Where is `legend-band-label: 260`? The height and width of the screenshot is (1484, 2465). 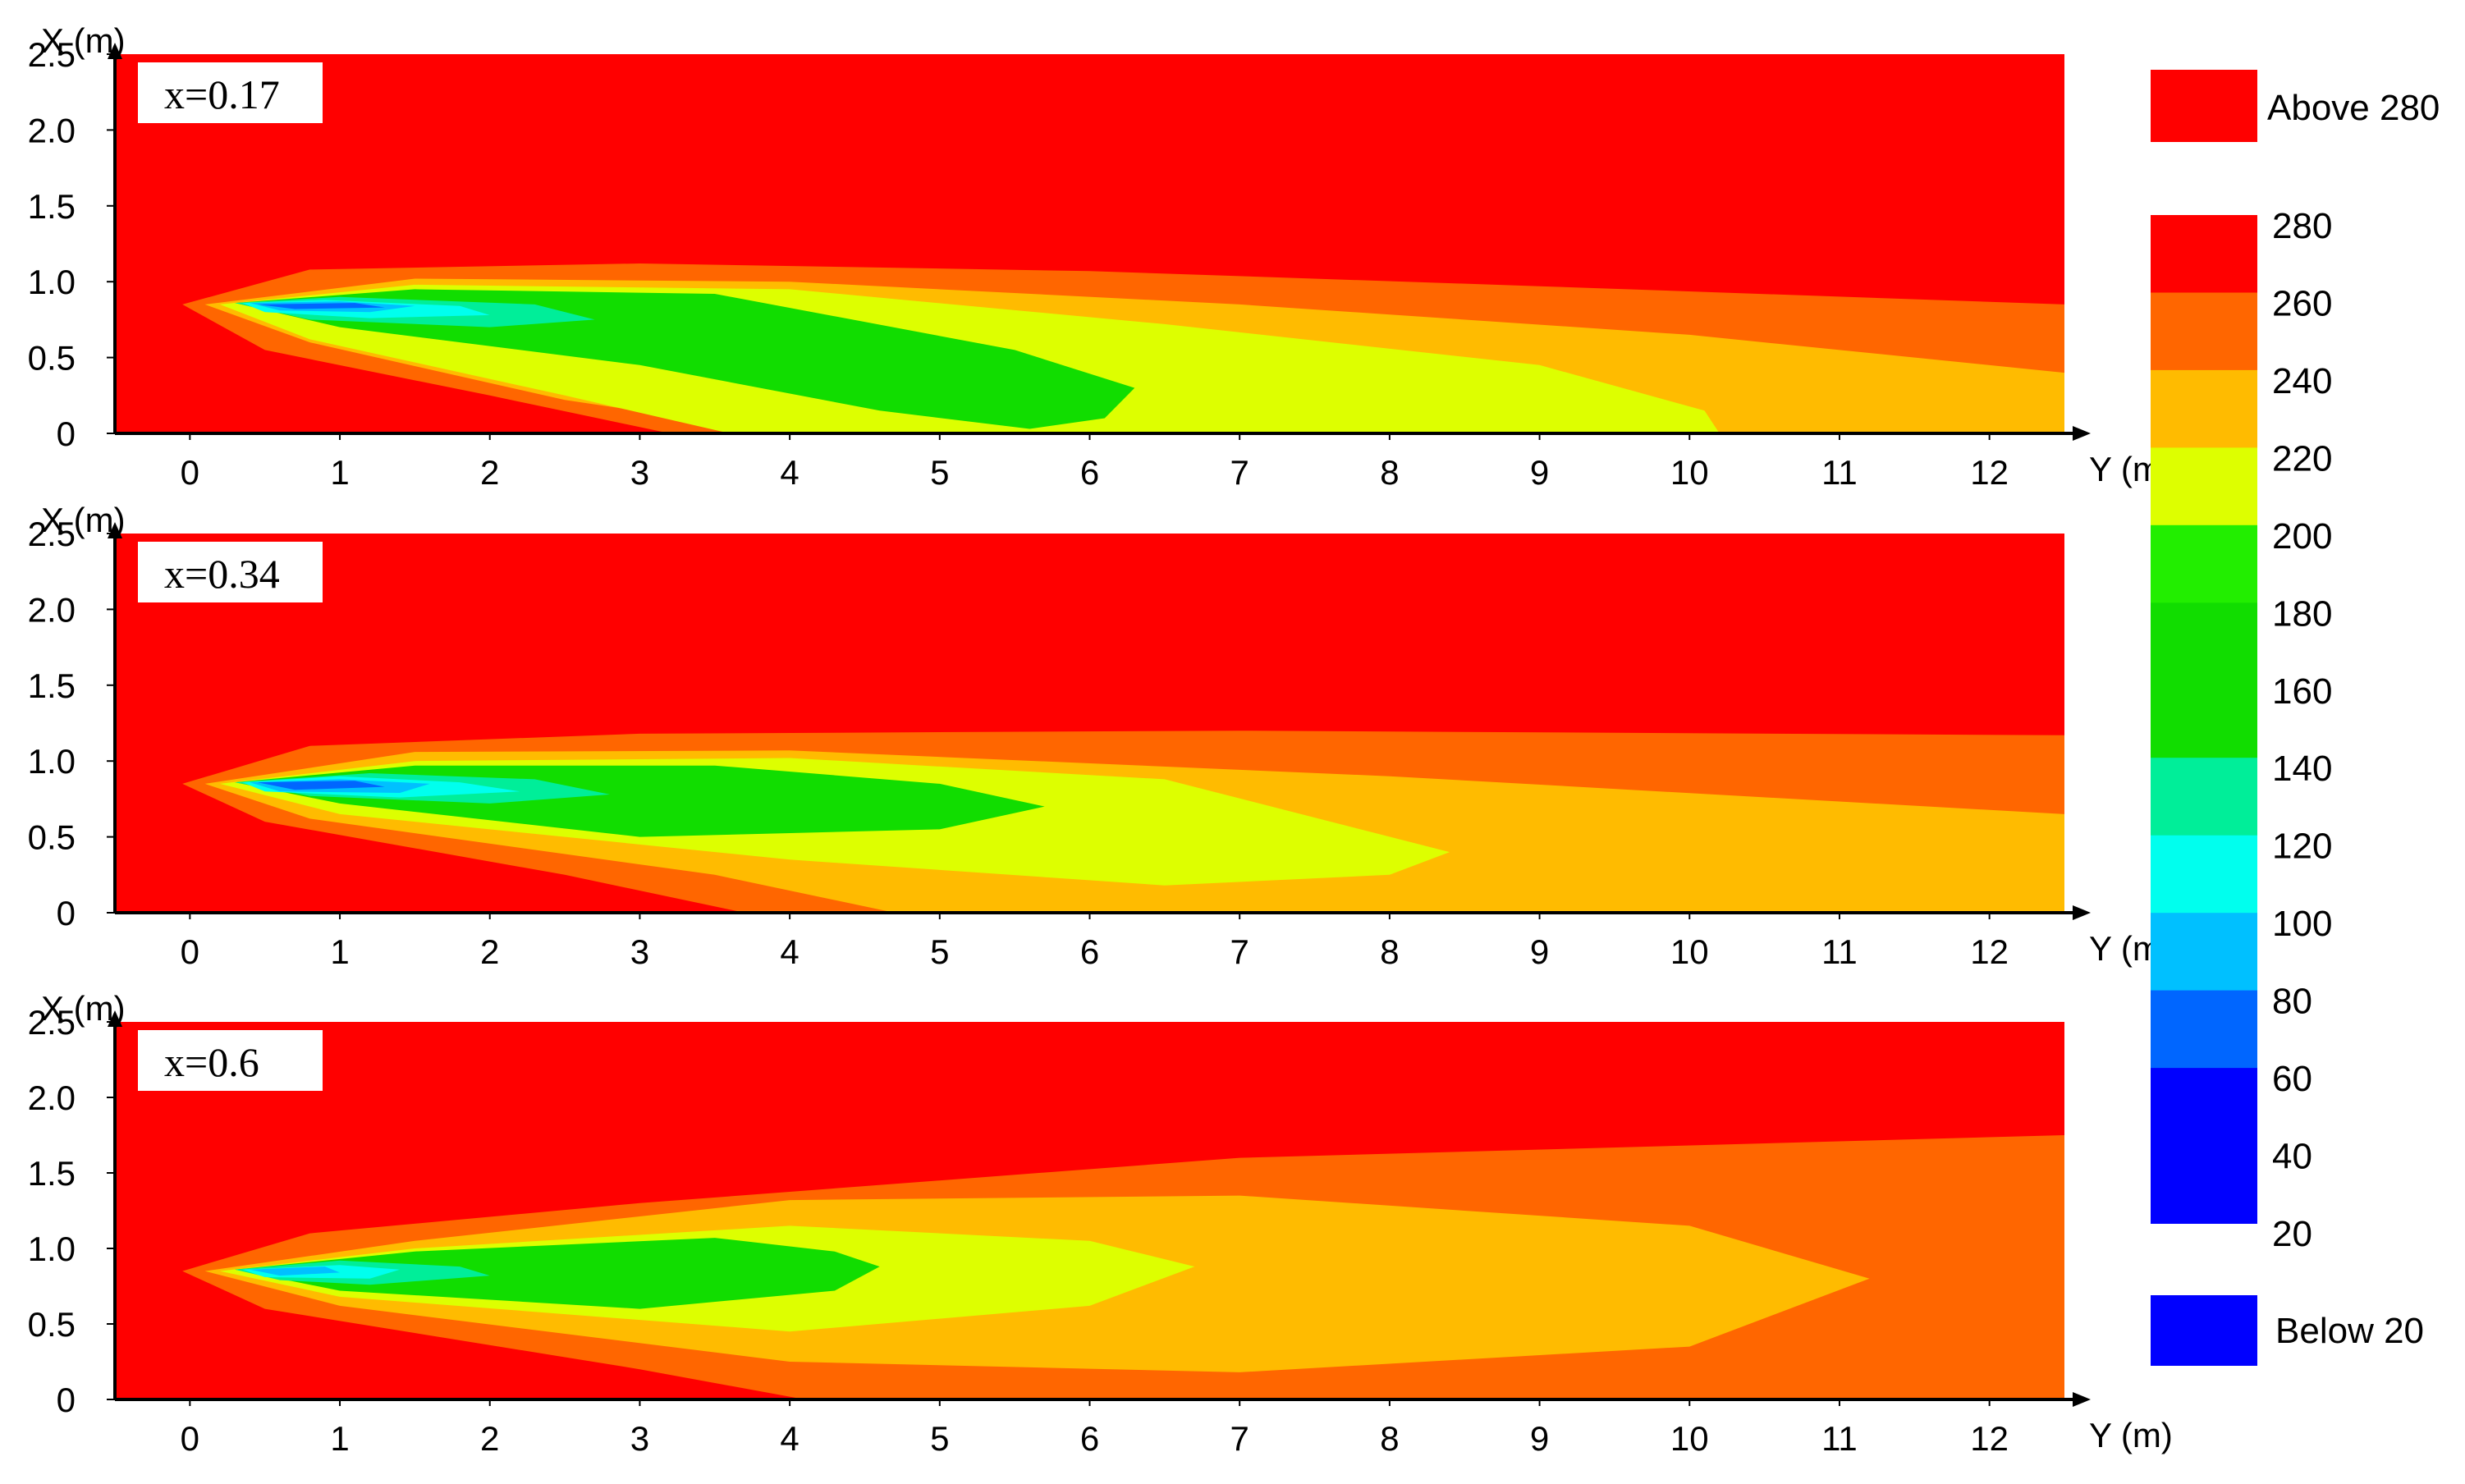
legend-band-label: 260 is located at coordinates (2302, 304).